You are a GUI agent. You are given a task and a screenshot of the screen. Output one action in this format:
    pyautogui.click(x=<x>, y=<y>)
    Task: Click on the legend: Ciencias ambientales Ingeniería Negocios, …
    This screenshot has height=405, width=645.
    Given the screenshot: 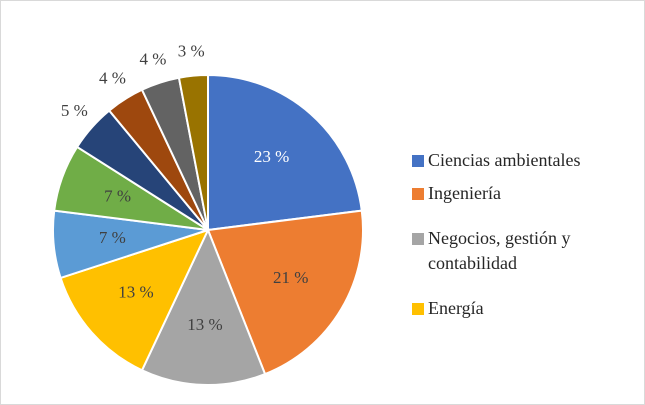 What is the action you would take?
    pyautogui.click(x=502, y=238)
    